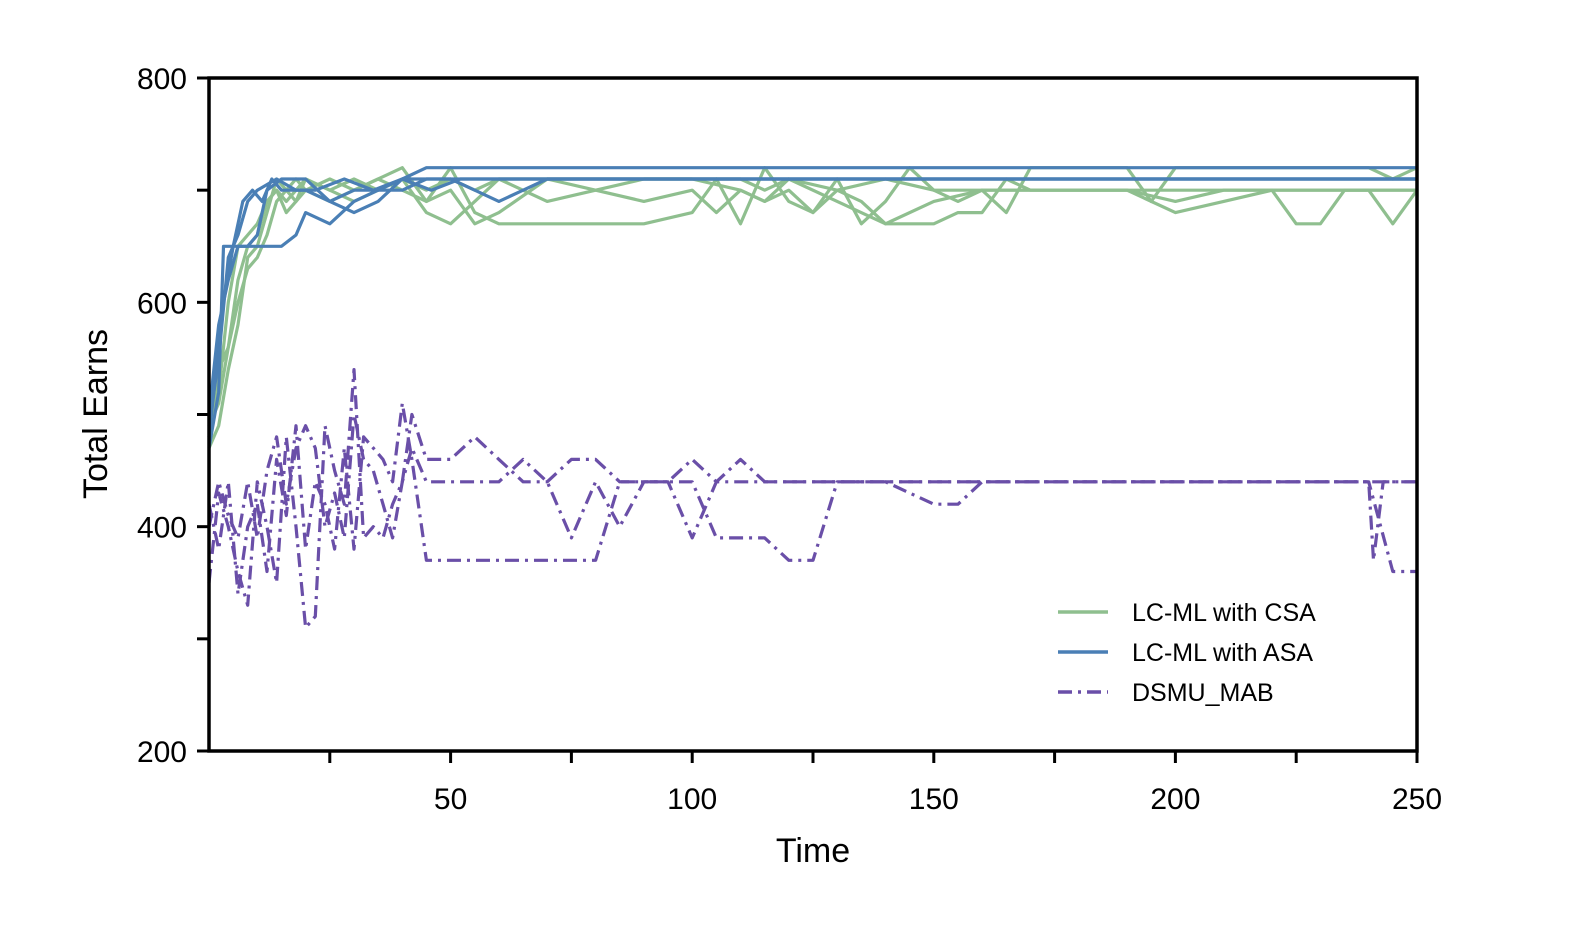  I want to click on y-axis-title: Total Earns, so click(96, 414).